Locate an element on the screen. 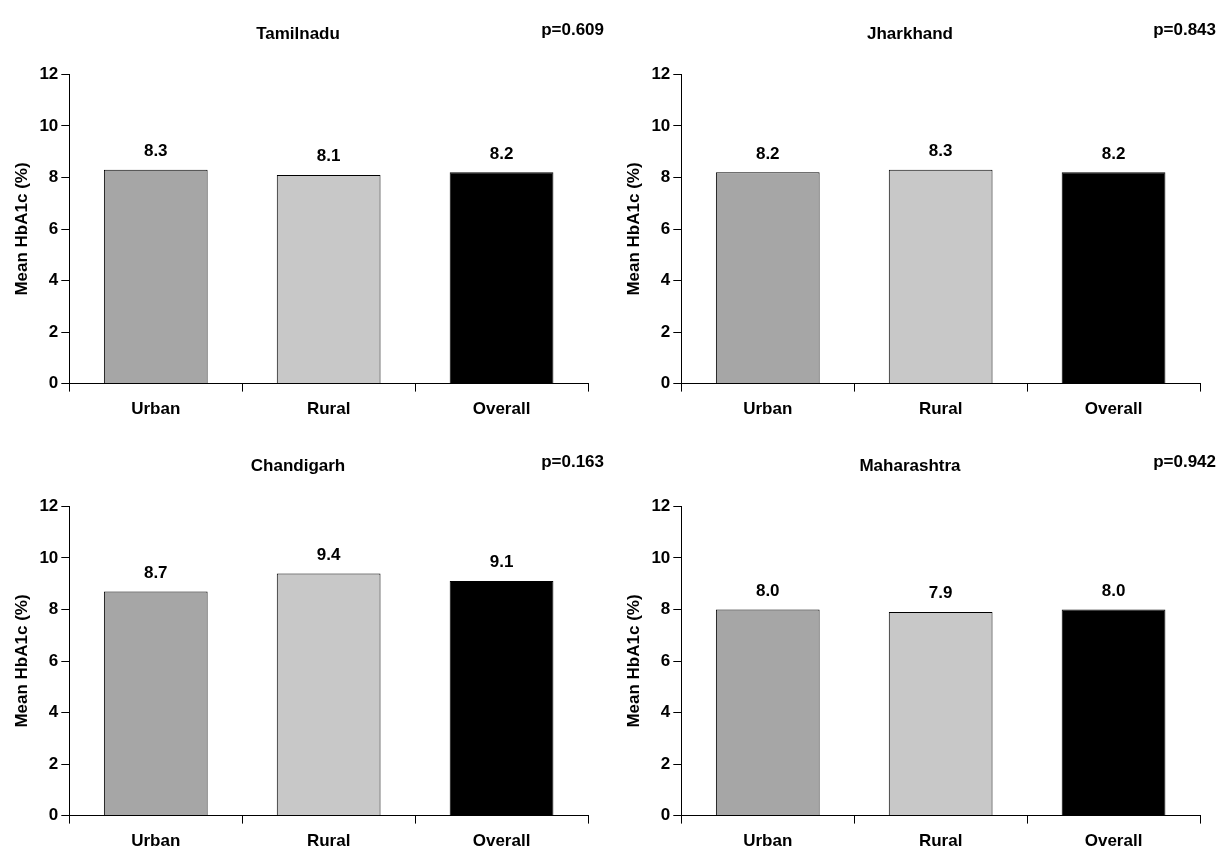 The height and width of the screenshot is (867, 1228). chart-title: Tamilnadu is located at coordinates (298, 33).